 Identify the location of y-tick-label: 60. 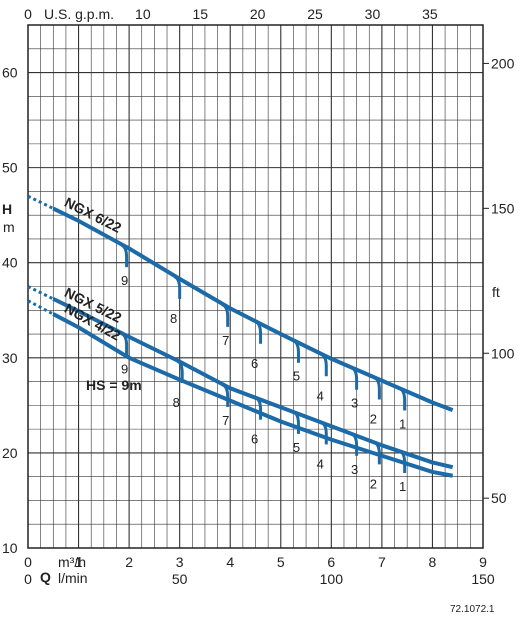
(10, 73).